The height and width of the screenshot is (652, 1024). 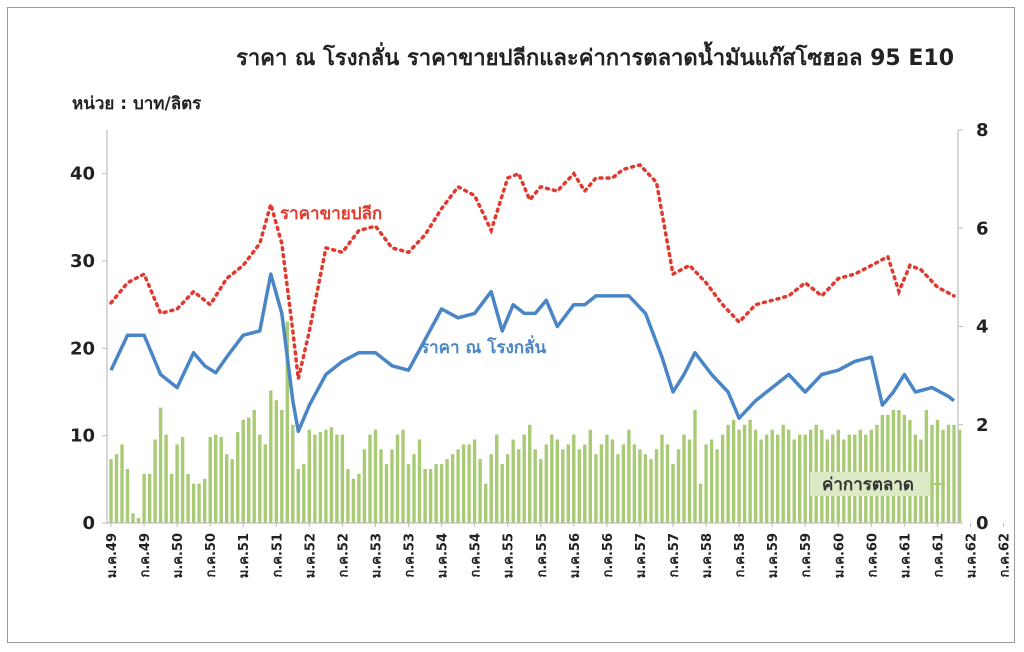 I want to click on x-tick-label: ก.ค.52, so click(x=343, y=555).